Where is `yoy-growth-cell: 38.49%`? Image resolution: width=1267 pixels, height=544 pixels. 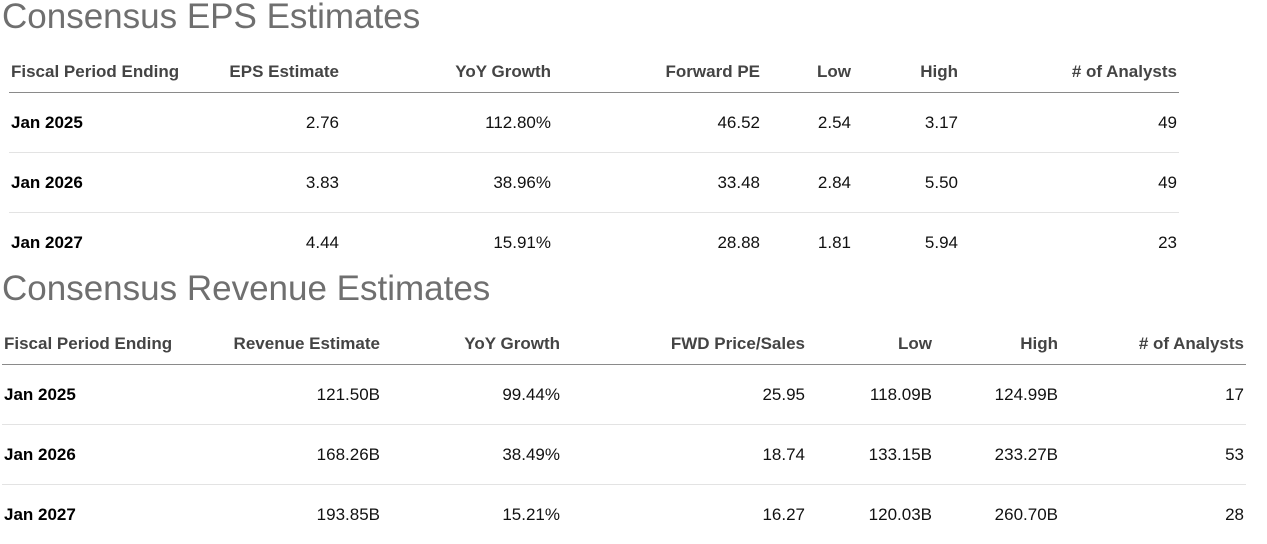
yoy-growth-cell: 38.49% is located at coordinates (472, 455).